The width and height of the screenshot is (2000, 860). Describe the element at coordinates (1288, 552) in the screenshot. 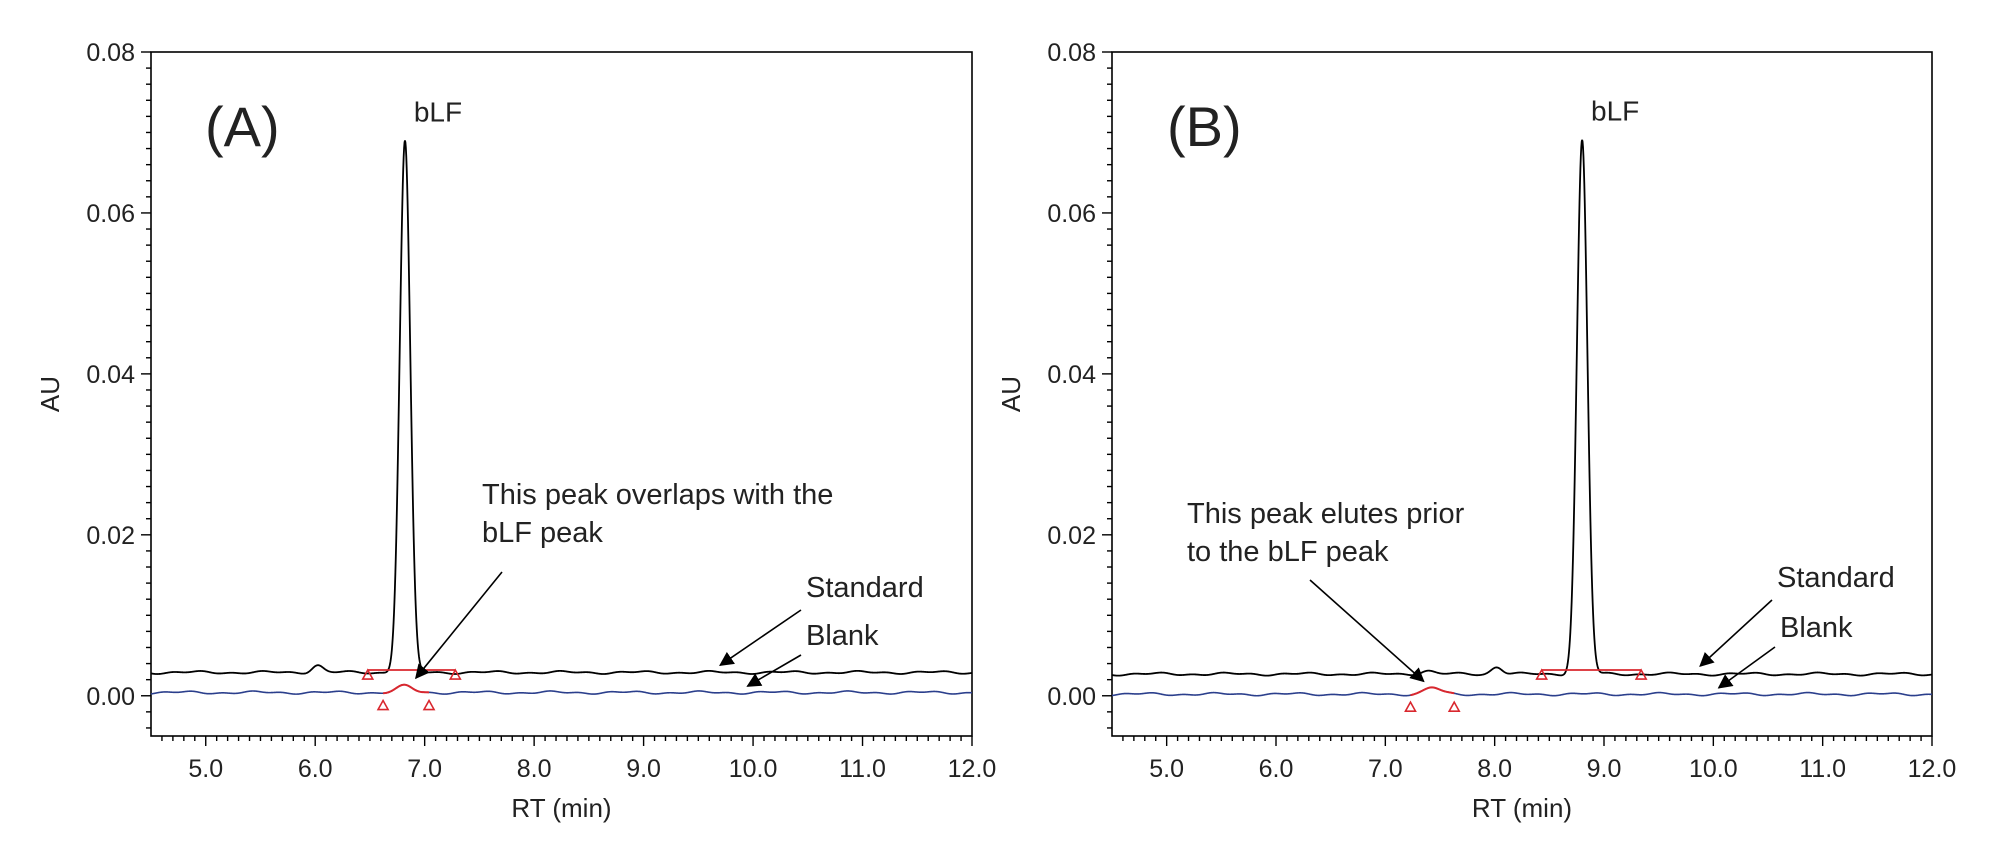

I see `annotation-text: to the bLF peak` at that location.